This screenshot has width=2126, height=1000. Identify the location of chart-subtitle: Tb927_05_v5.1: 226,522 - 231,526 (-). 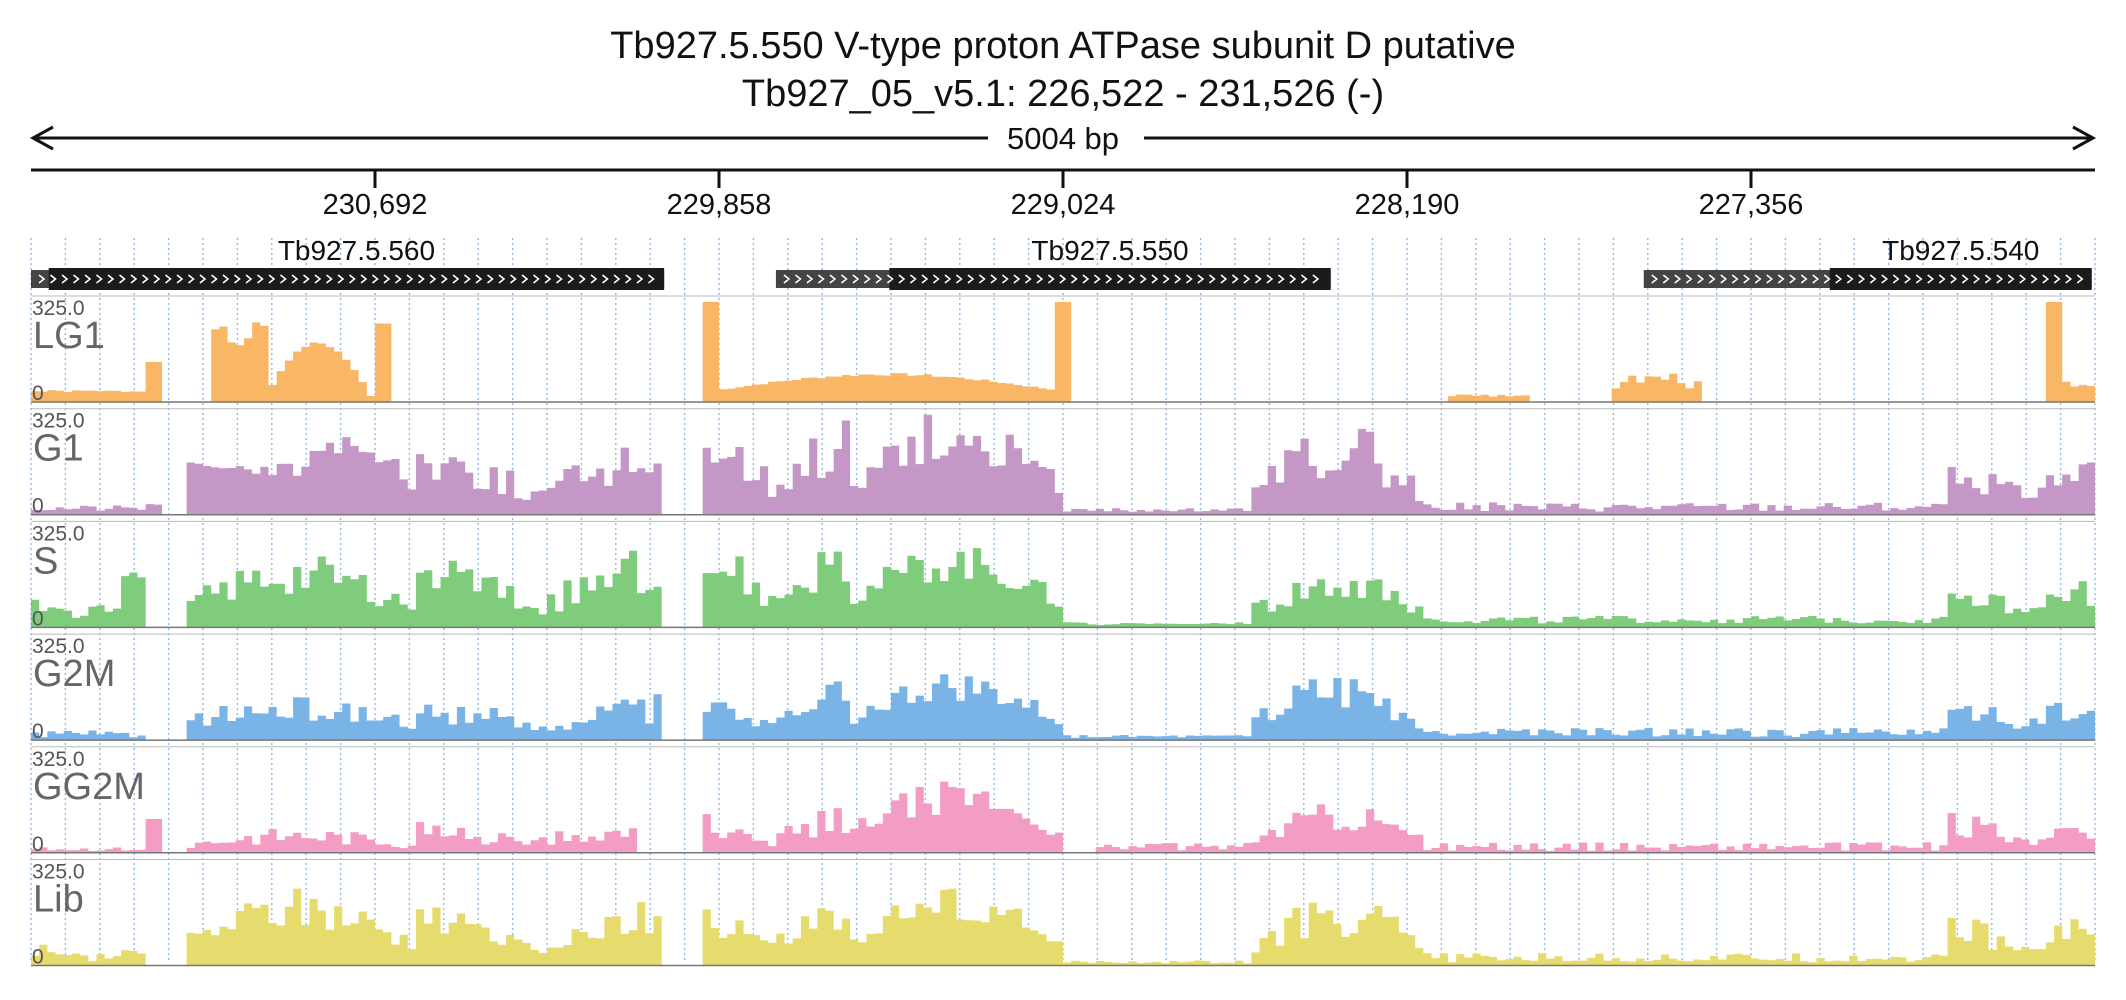
(1063, 94).